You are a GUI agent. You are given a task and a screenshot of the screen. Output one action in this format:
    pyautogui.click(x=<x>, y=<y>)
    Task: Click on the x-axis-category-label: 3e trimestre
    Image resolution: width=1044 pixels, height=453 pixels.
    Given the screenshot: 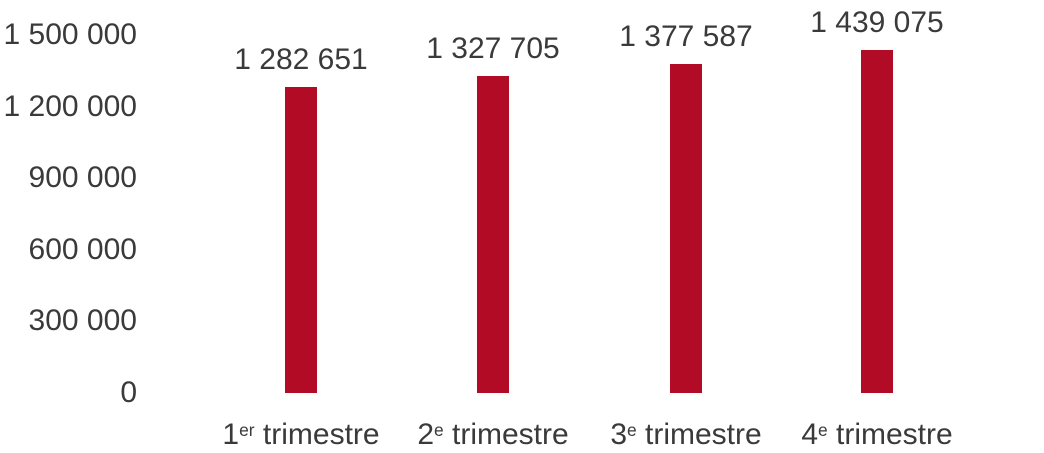 What is the action you would take?
    pyautogui.click(x=686, y=432)
    